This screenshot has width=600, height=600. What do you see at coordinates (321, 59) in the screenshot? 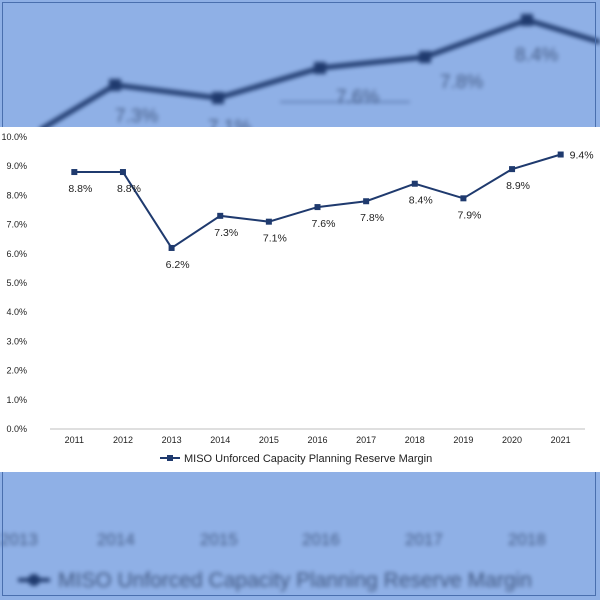
I see `blurred-markers` at bounding box center [321, 59].